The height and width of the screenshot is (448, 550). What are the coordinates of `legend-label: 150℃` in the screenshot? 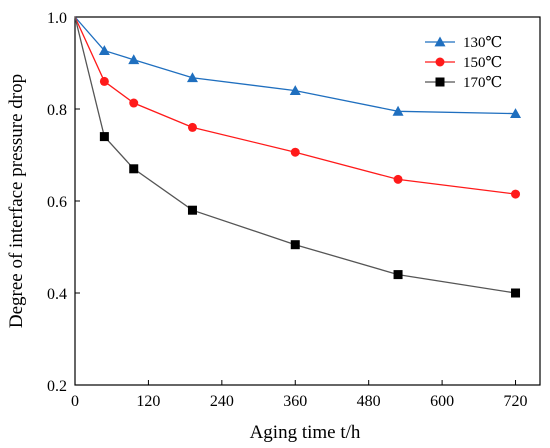 It's located at (482, 63).